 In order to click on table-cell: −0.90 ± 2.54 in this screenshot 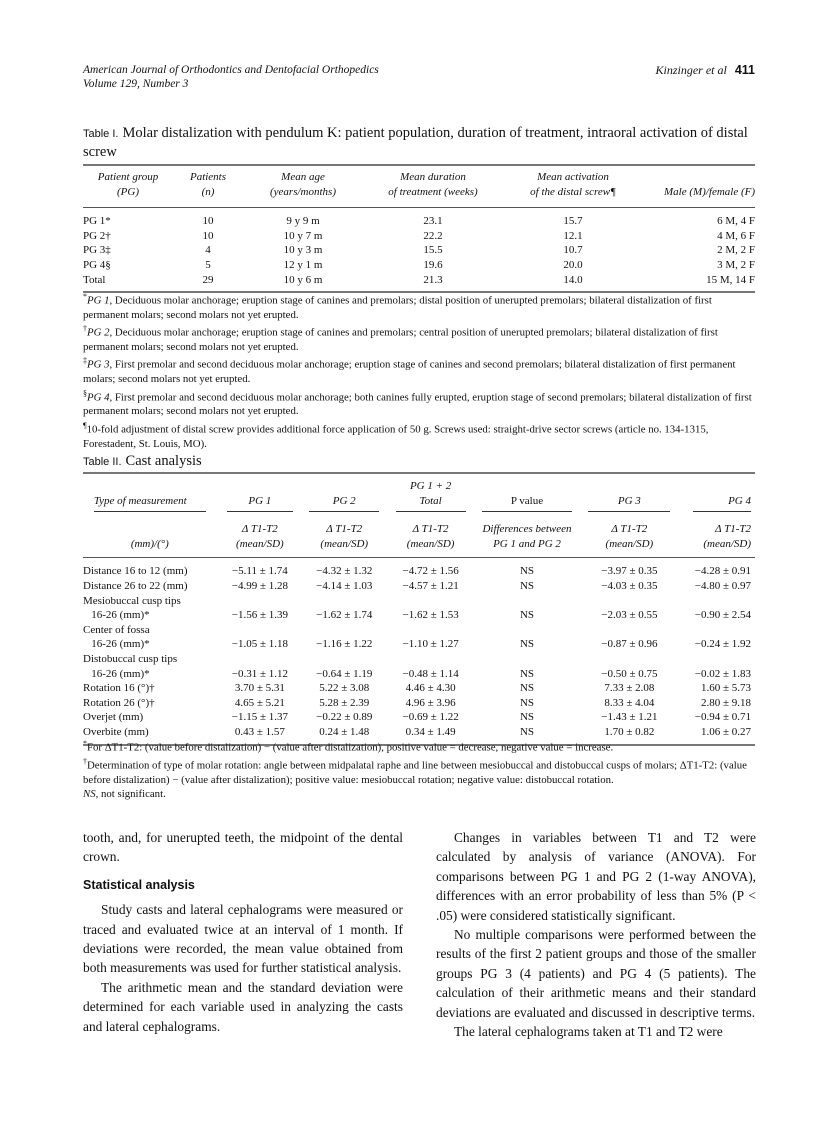, I will do `click(722, 615)`.